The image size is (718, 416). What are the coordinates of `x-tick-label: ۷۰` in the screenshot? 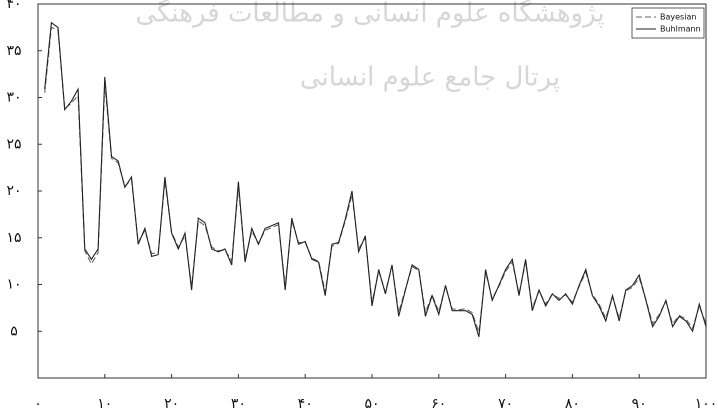 It's located at (505, 404).